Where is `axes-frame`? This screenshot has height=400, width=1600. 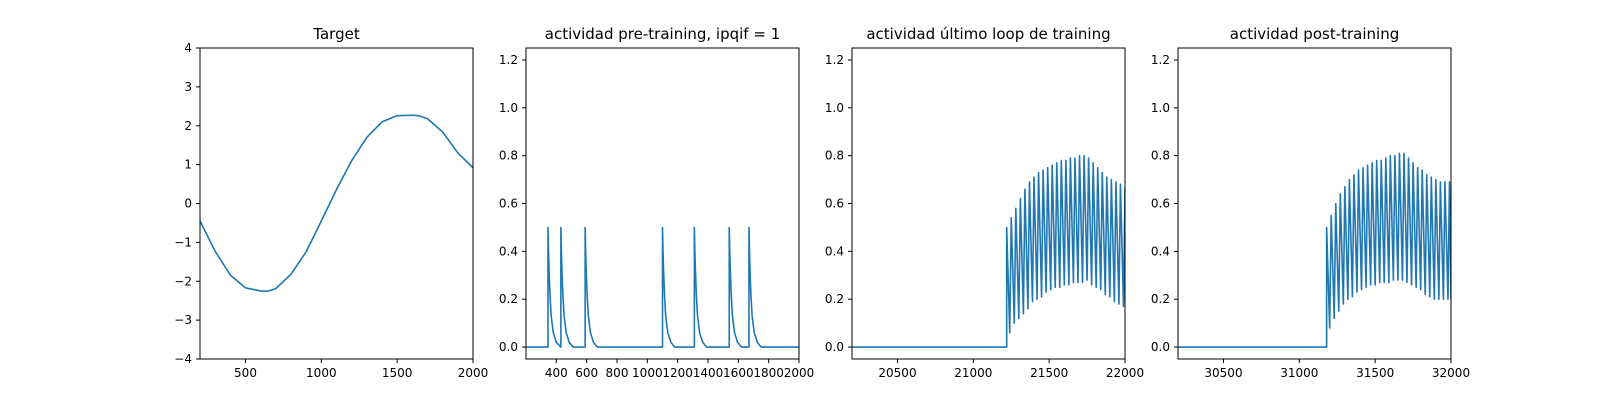 axes-frame is located at coordinates (336, 203).